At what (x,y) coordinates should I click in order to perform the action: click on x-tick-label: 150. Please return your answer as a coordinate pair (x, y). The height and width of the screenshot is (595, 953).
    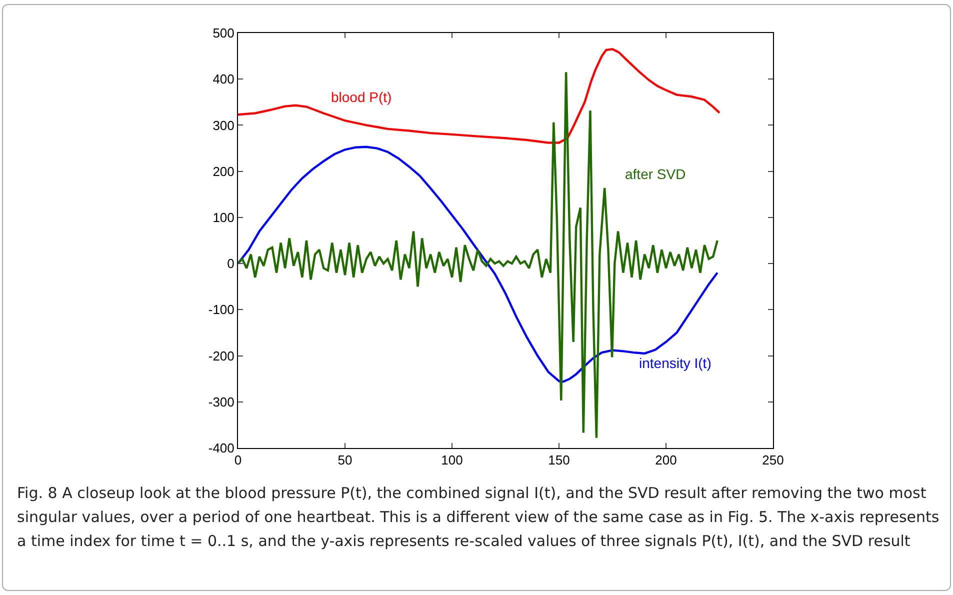
    Looking at the image, I should click on (559, 460).